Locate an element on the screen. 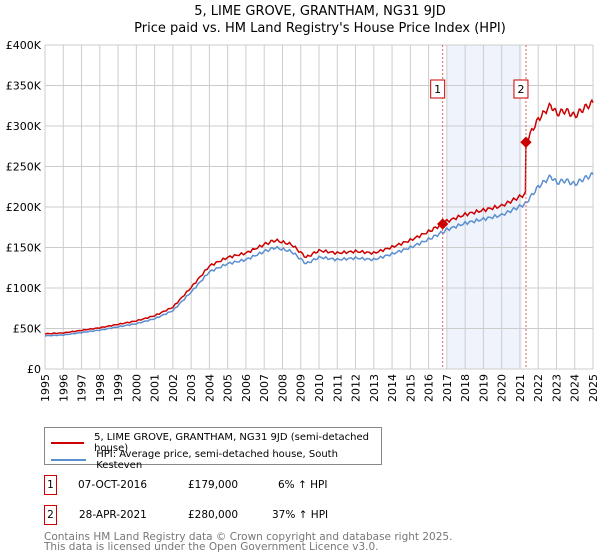 Image resolution: width=600 pixels, height=560 pixels. sale-label: 1 is located at coordinates (437, 89).